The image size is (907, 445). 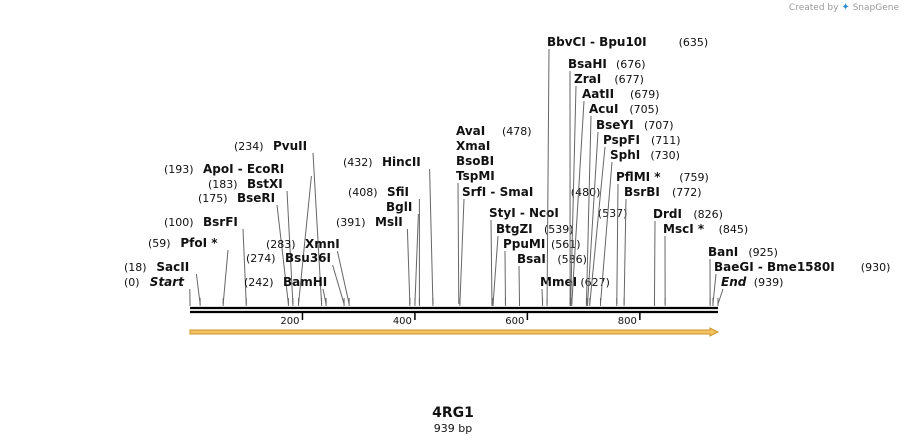 What do you see at coordinates (694, 177) in the screenshot?
I see `site-position-label: (759)` at bounding box center [694, 177].